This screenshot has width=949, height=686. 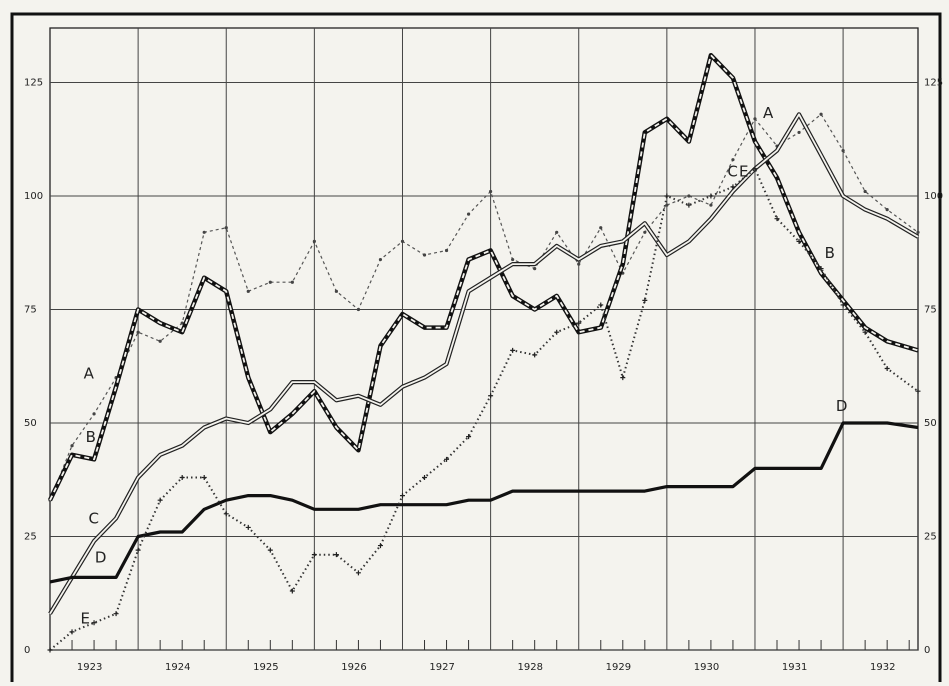 What do you see at coordinates (89, 667) in the screenshot?
I see `x-tick-label-1923: 1923` at bounding box center [89, 667].